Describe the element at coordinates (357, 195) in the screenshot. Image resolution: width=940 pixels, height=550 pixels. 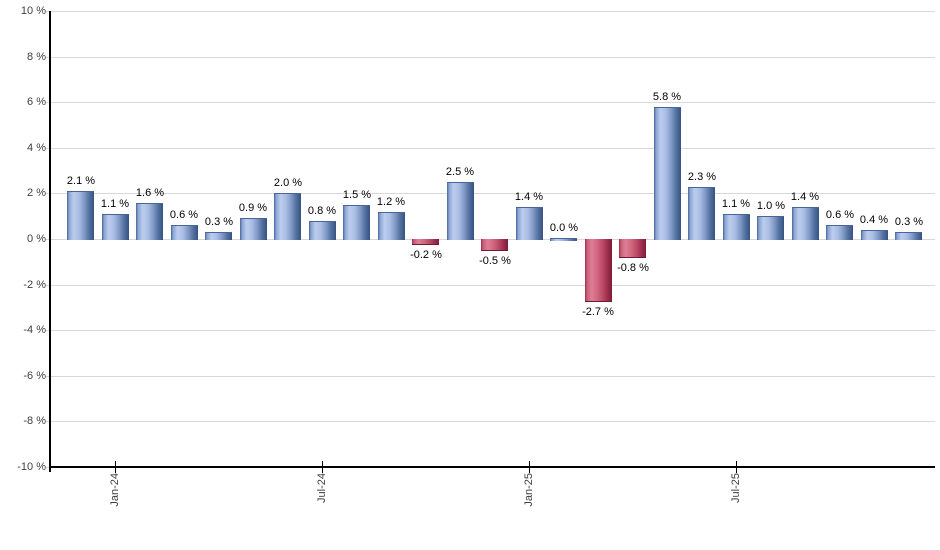
I see `bar-value-label: 1.5 %` at that location.